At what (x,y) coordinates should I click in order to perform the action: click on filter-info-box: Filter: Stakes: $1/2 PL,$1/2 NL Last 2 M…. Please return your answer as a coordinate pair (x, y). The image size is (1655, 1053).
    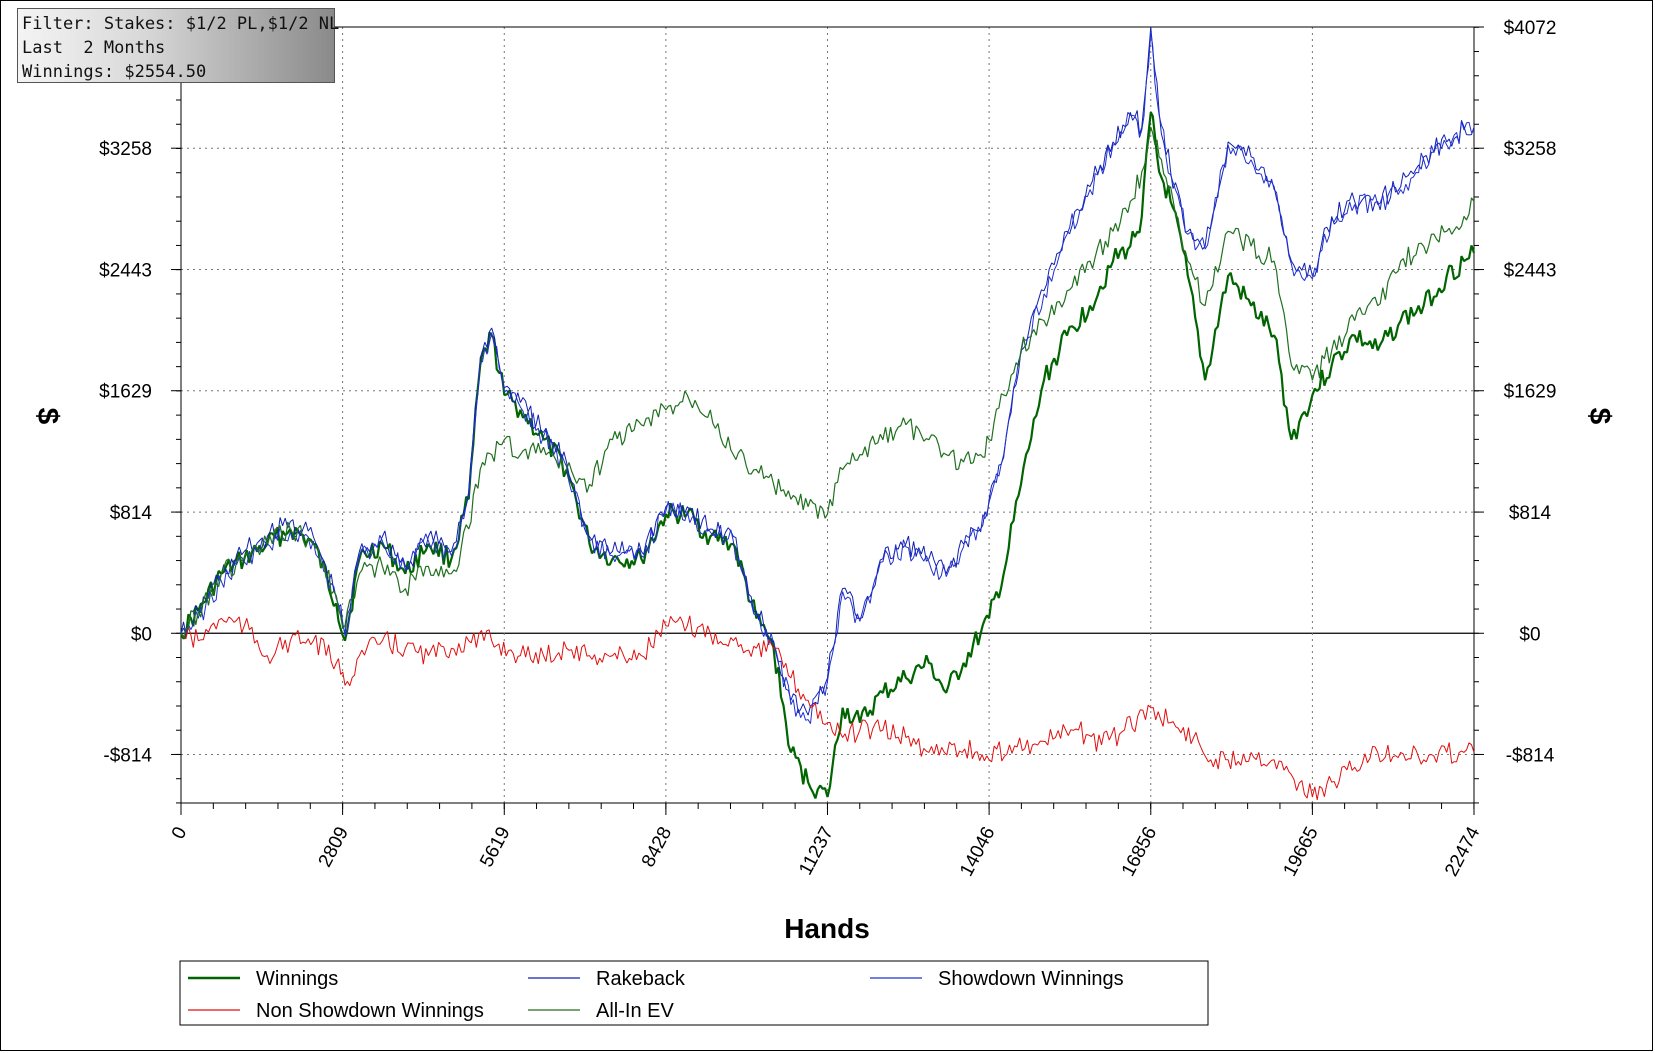
    Looking at the image, I should click on (178, 45).